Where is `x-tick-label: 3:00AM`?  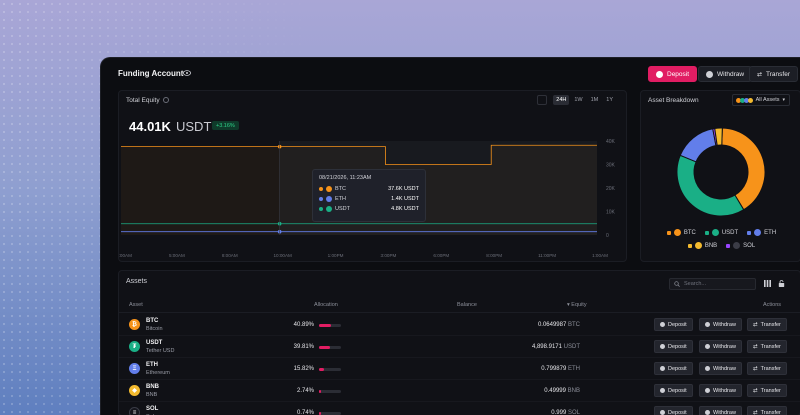
x-tick-label: 3:00AM is located at coordinates (125, 255).